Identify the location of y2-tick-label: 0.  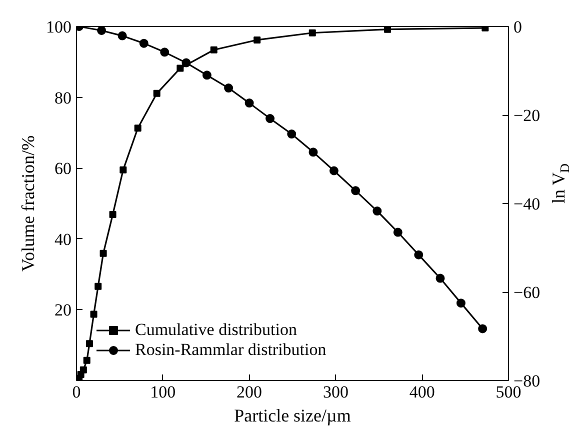
(518, 27).